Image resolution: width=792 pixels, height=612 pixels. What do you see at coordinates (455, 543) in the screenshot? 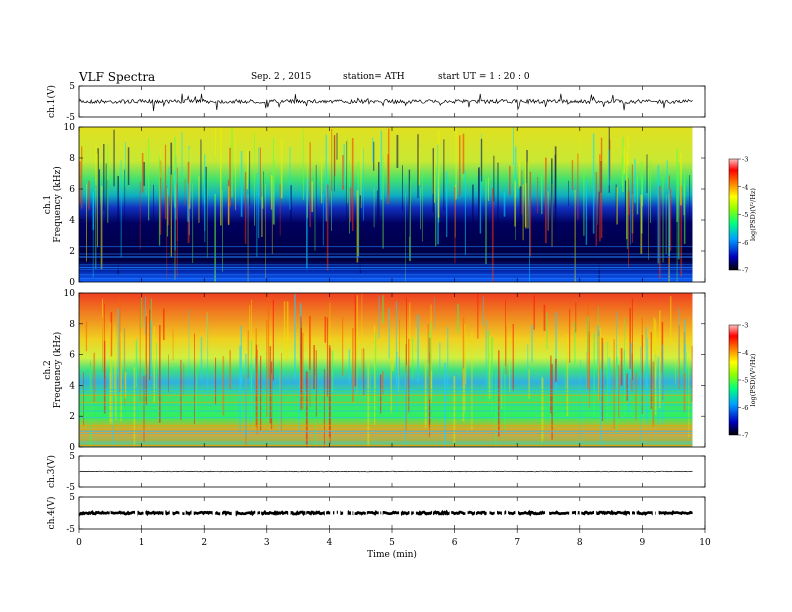
I see `xtick-label: 6` at bounding box center [455, 543].